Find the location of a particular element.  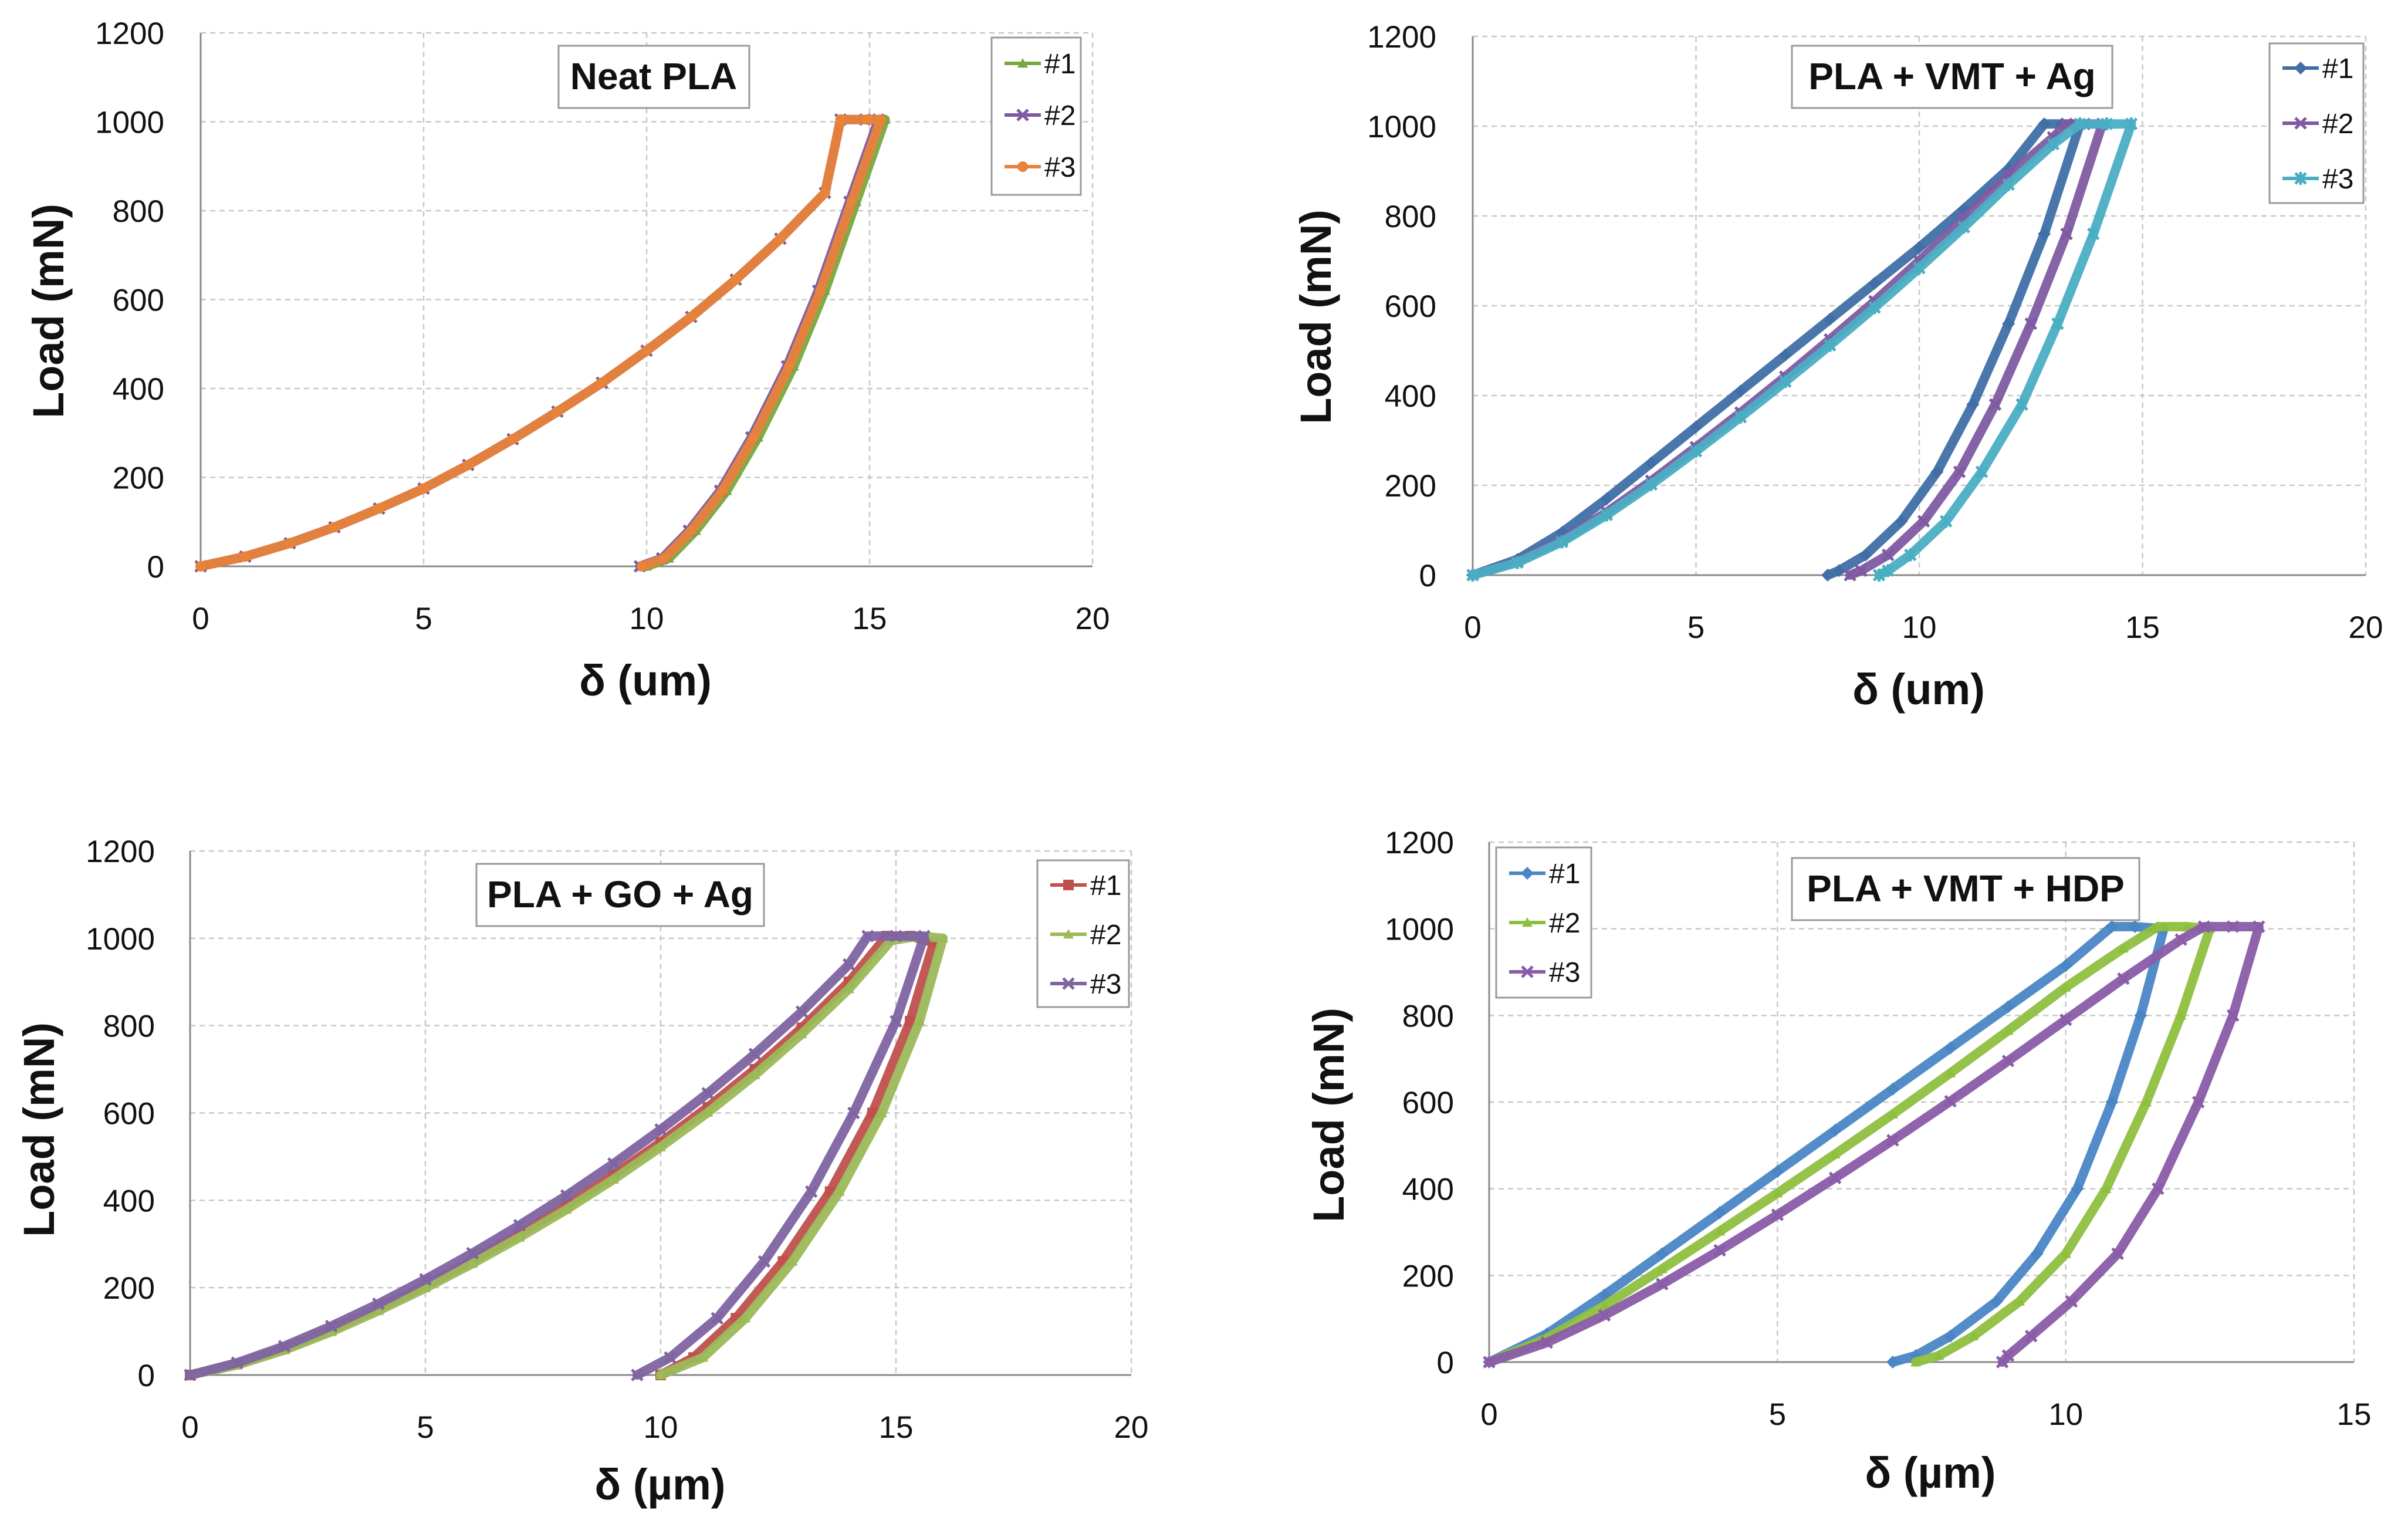

x-tick-label: 0 is located at coordinates (189, 1427).